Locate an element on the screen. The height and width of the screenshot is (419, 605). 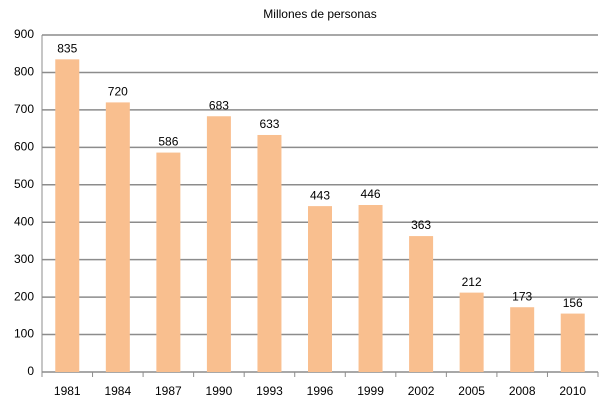
x-tick-label: 1984 is located at coordinates (117, 391).